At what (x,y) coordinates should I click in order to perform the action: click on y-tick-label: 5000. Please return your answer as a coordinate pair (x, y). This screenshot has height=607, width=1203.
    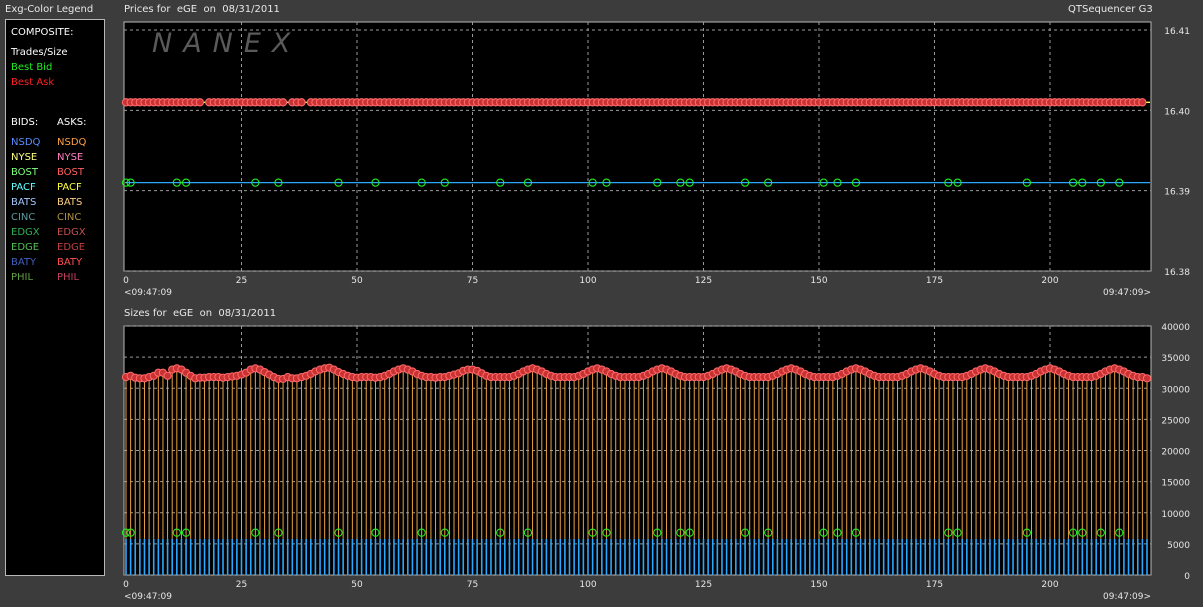
    Looking at the image, I should click on (1178, 546).